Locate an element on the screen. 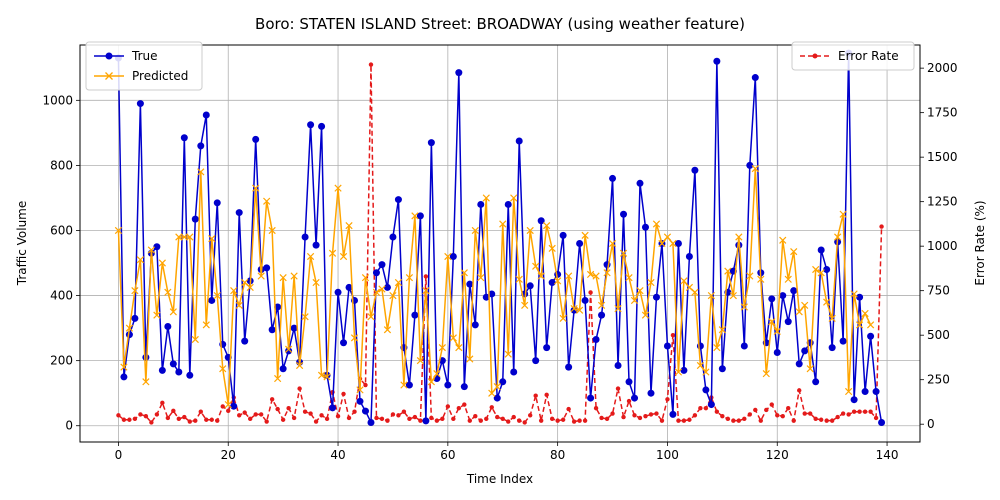 This screenshot has height=500, width=1000. y-right-tick-label: 750 is located at coordinates (938, 291).